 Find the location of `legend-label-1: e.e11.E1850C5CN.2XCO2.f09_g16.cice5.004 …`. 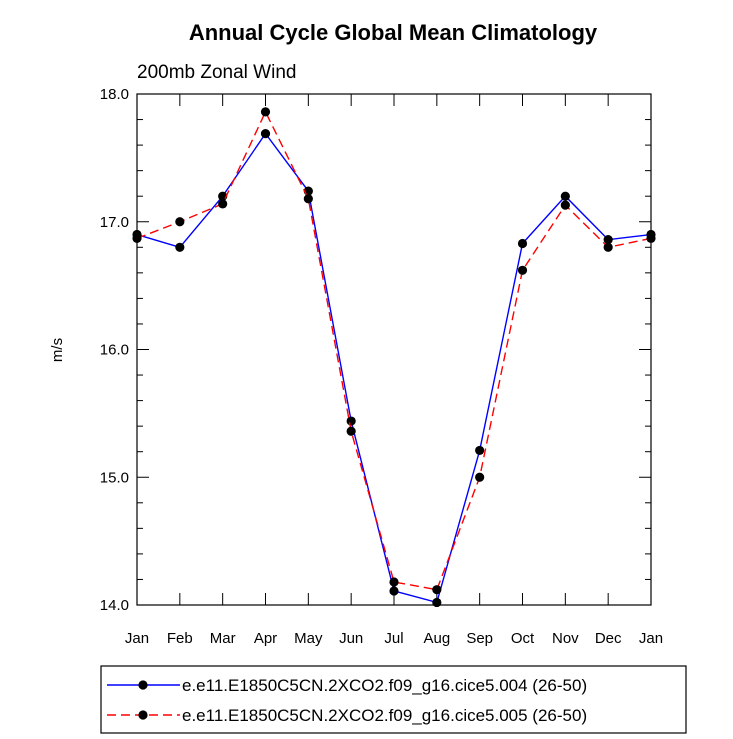

legend-label-1: e.e11.E1850C5CN.2XCO2.f09_g16.cice5.004 … is located at coordinates (384, 685).